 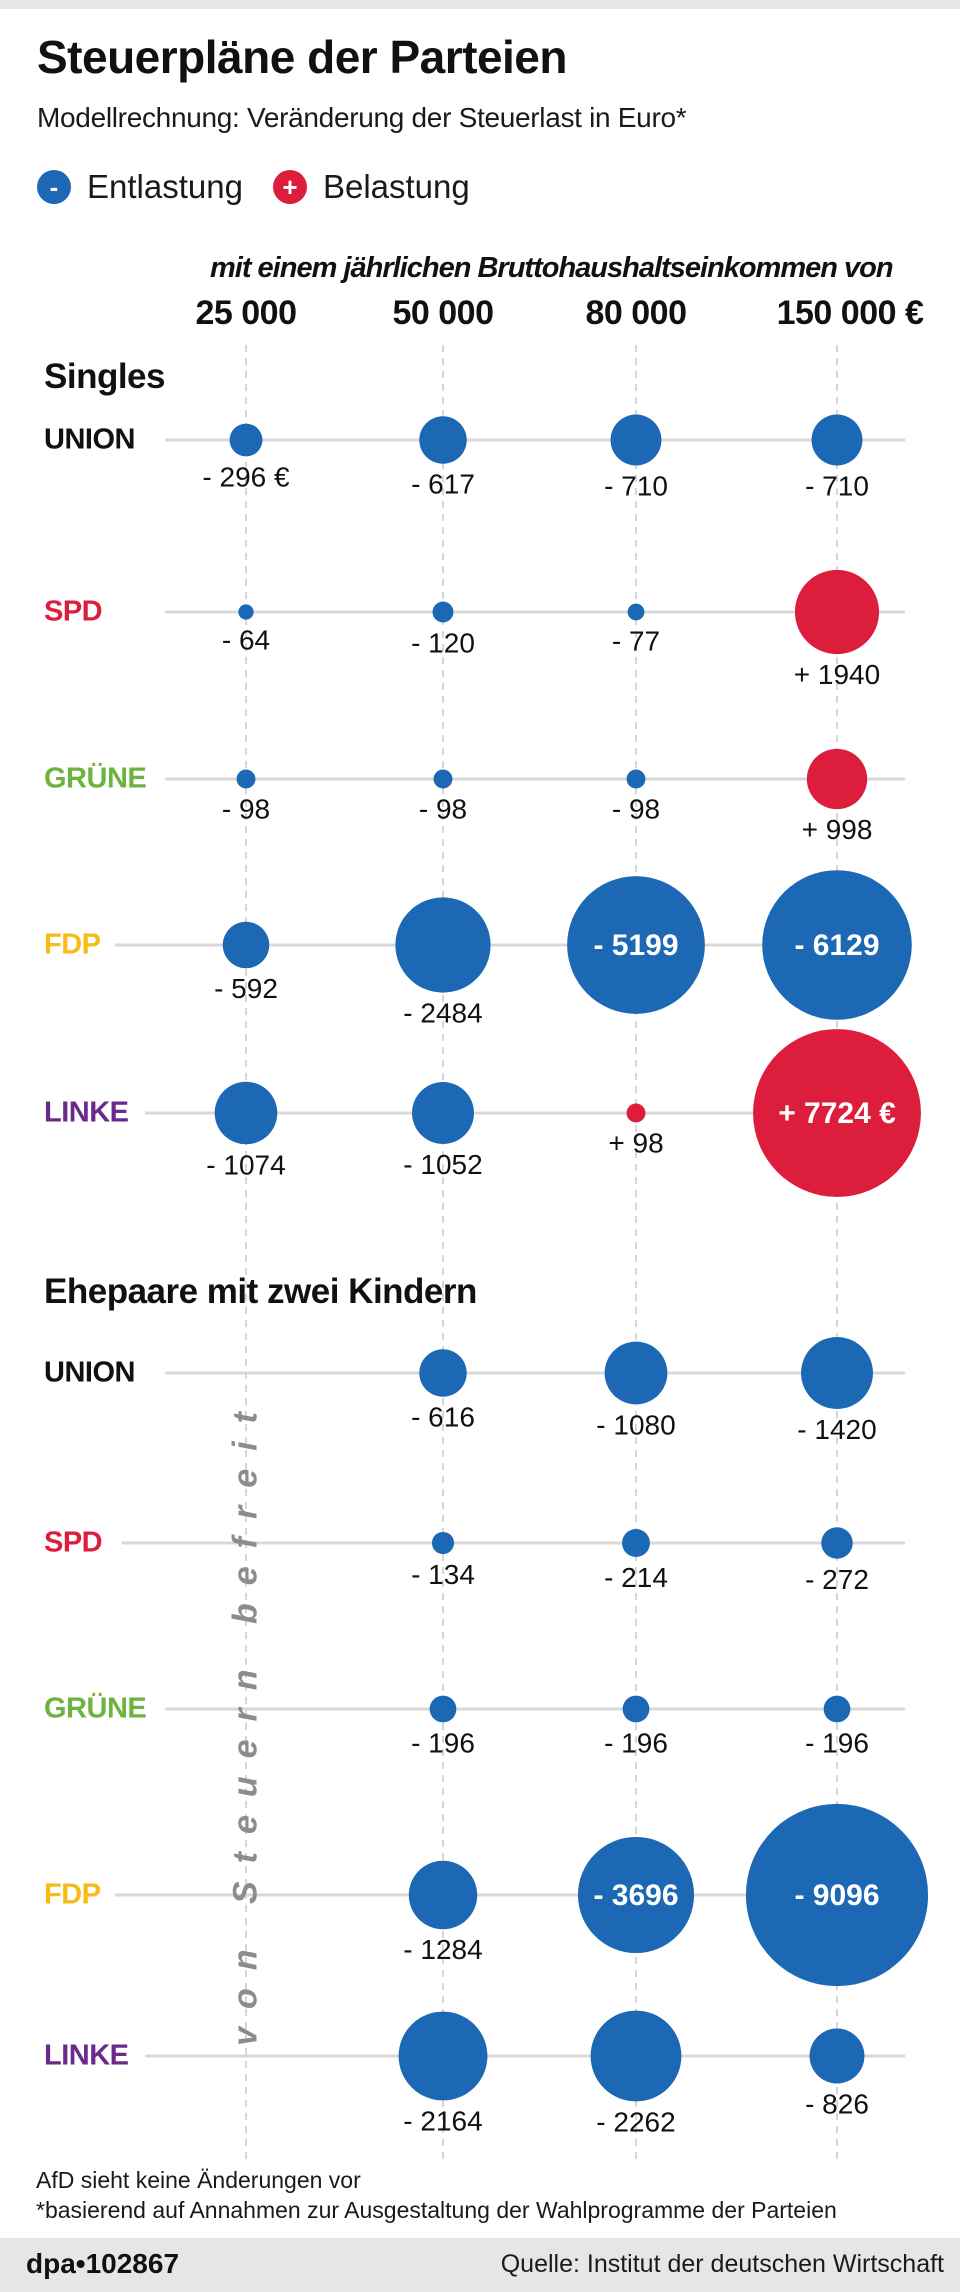 I want to click on legend-label-burden: Belastung, so click(x=396, y=186).